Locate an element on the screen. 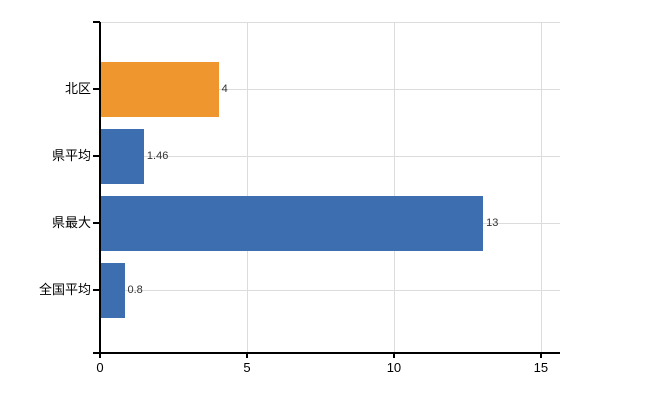 The width and height of the screenshot is (650, 400). bar-value-label: 13 is located at coordinates (492, 223).